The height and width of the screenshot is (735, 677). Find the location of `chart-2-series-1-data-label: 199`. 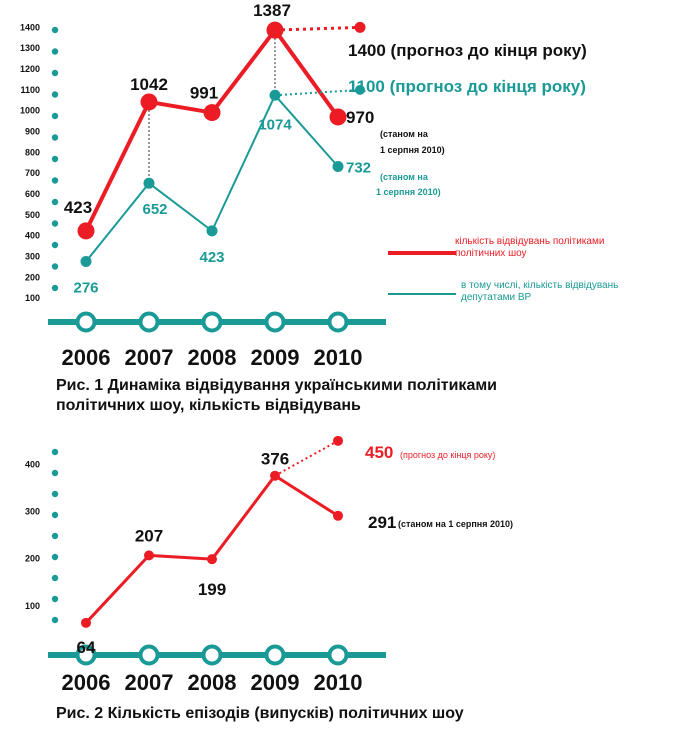

chart-2-series-1-data-label: 199 is located at coordinates (212, 589).